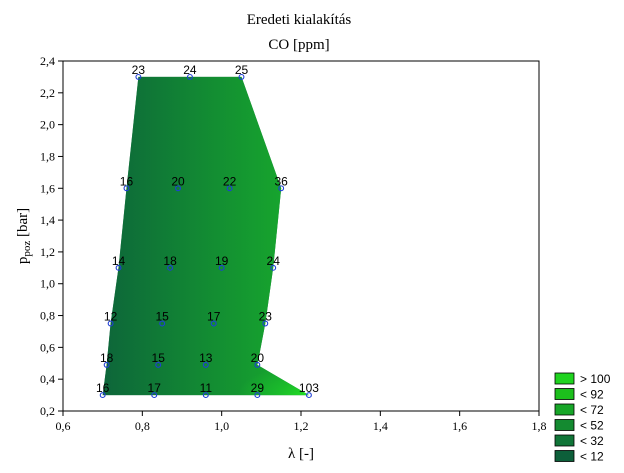 Image resolution: width=624 pixels, height=473 pixels. I want to click on y-tick-label: 2,4, so click(47, 61).